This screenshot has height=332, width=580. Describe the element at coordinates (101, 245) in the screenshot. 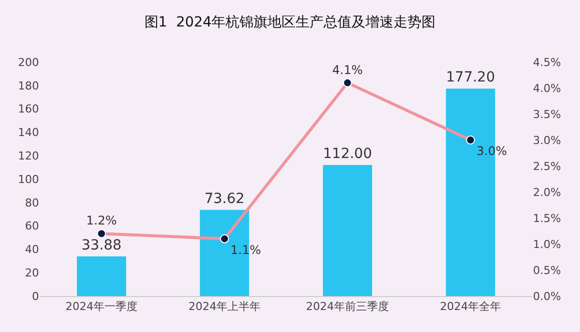

I see `data-label: 33.88` at that location.